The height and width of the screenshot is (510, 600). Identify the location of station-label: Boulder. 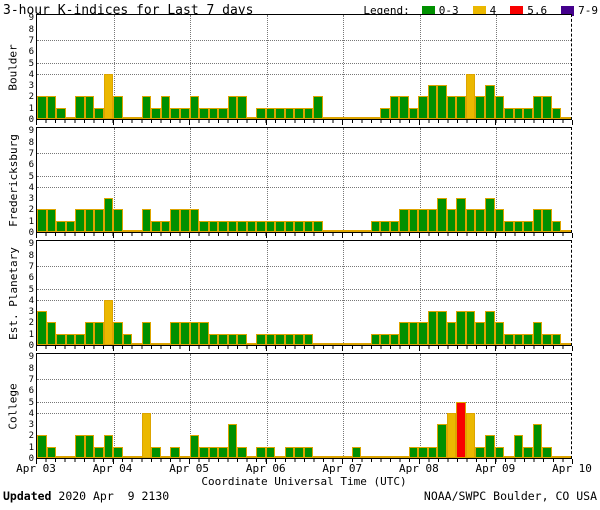
(13, 67).